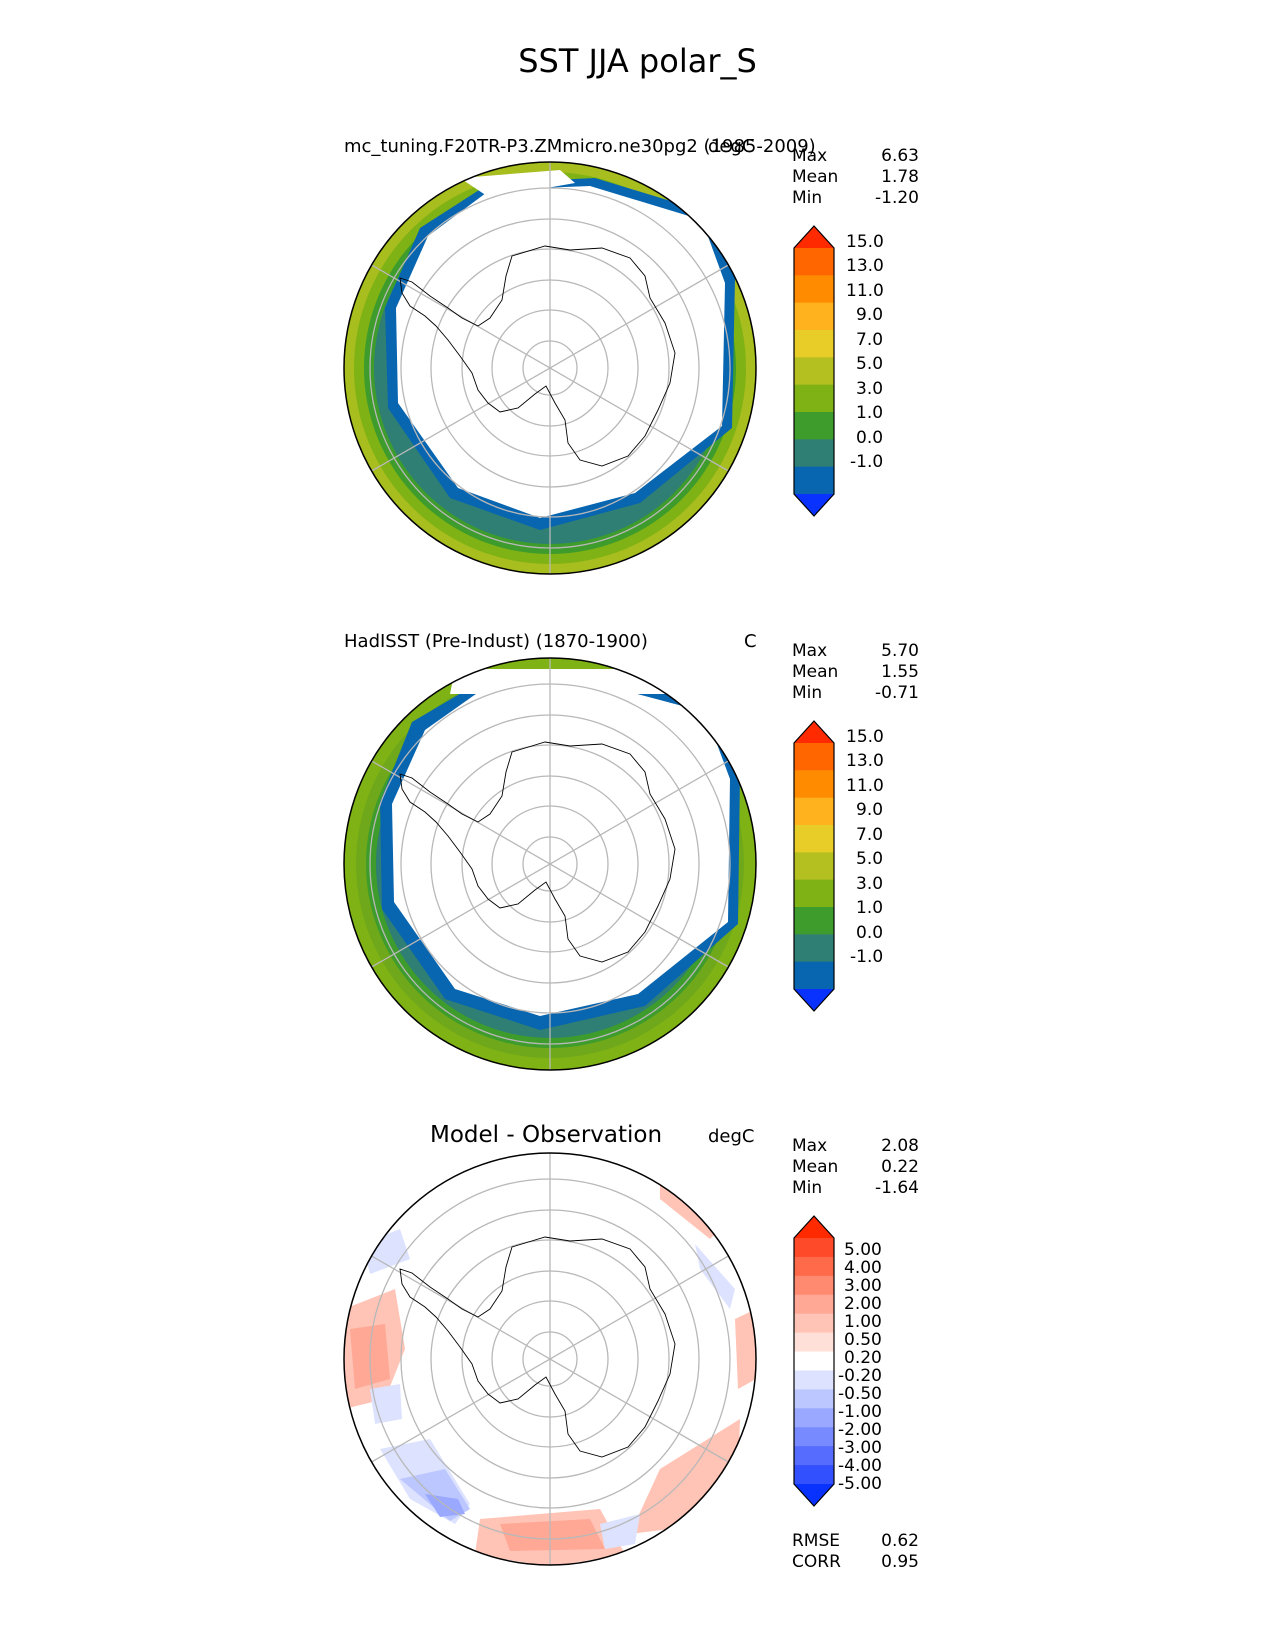 Image resolution: width=1275 pixels, height=1650 pixels. I want to click on stat-value: 1.78, so click(900, 177).